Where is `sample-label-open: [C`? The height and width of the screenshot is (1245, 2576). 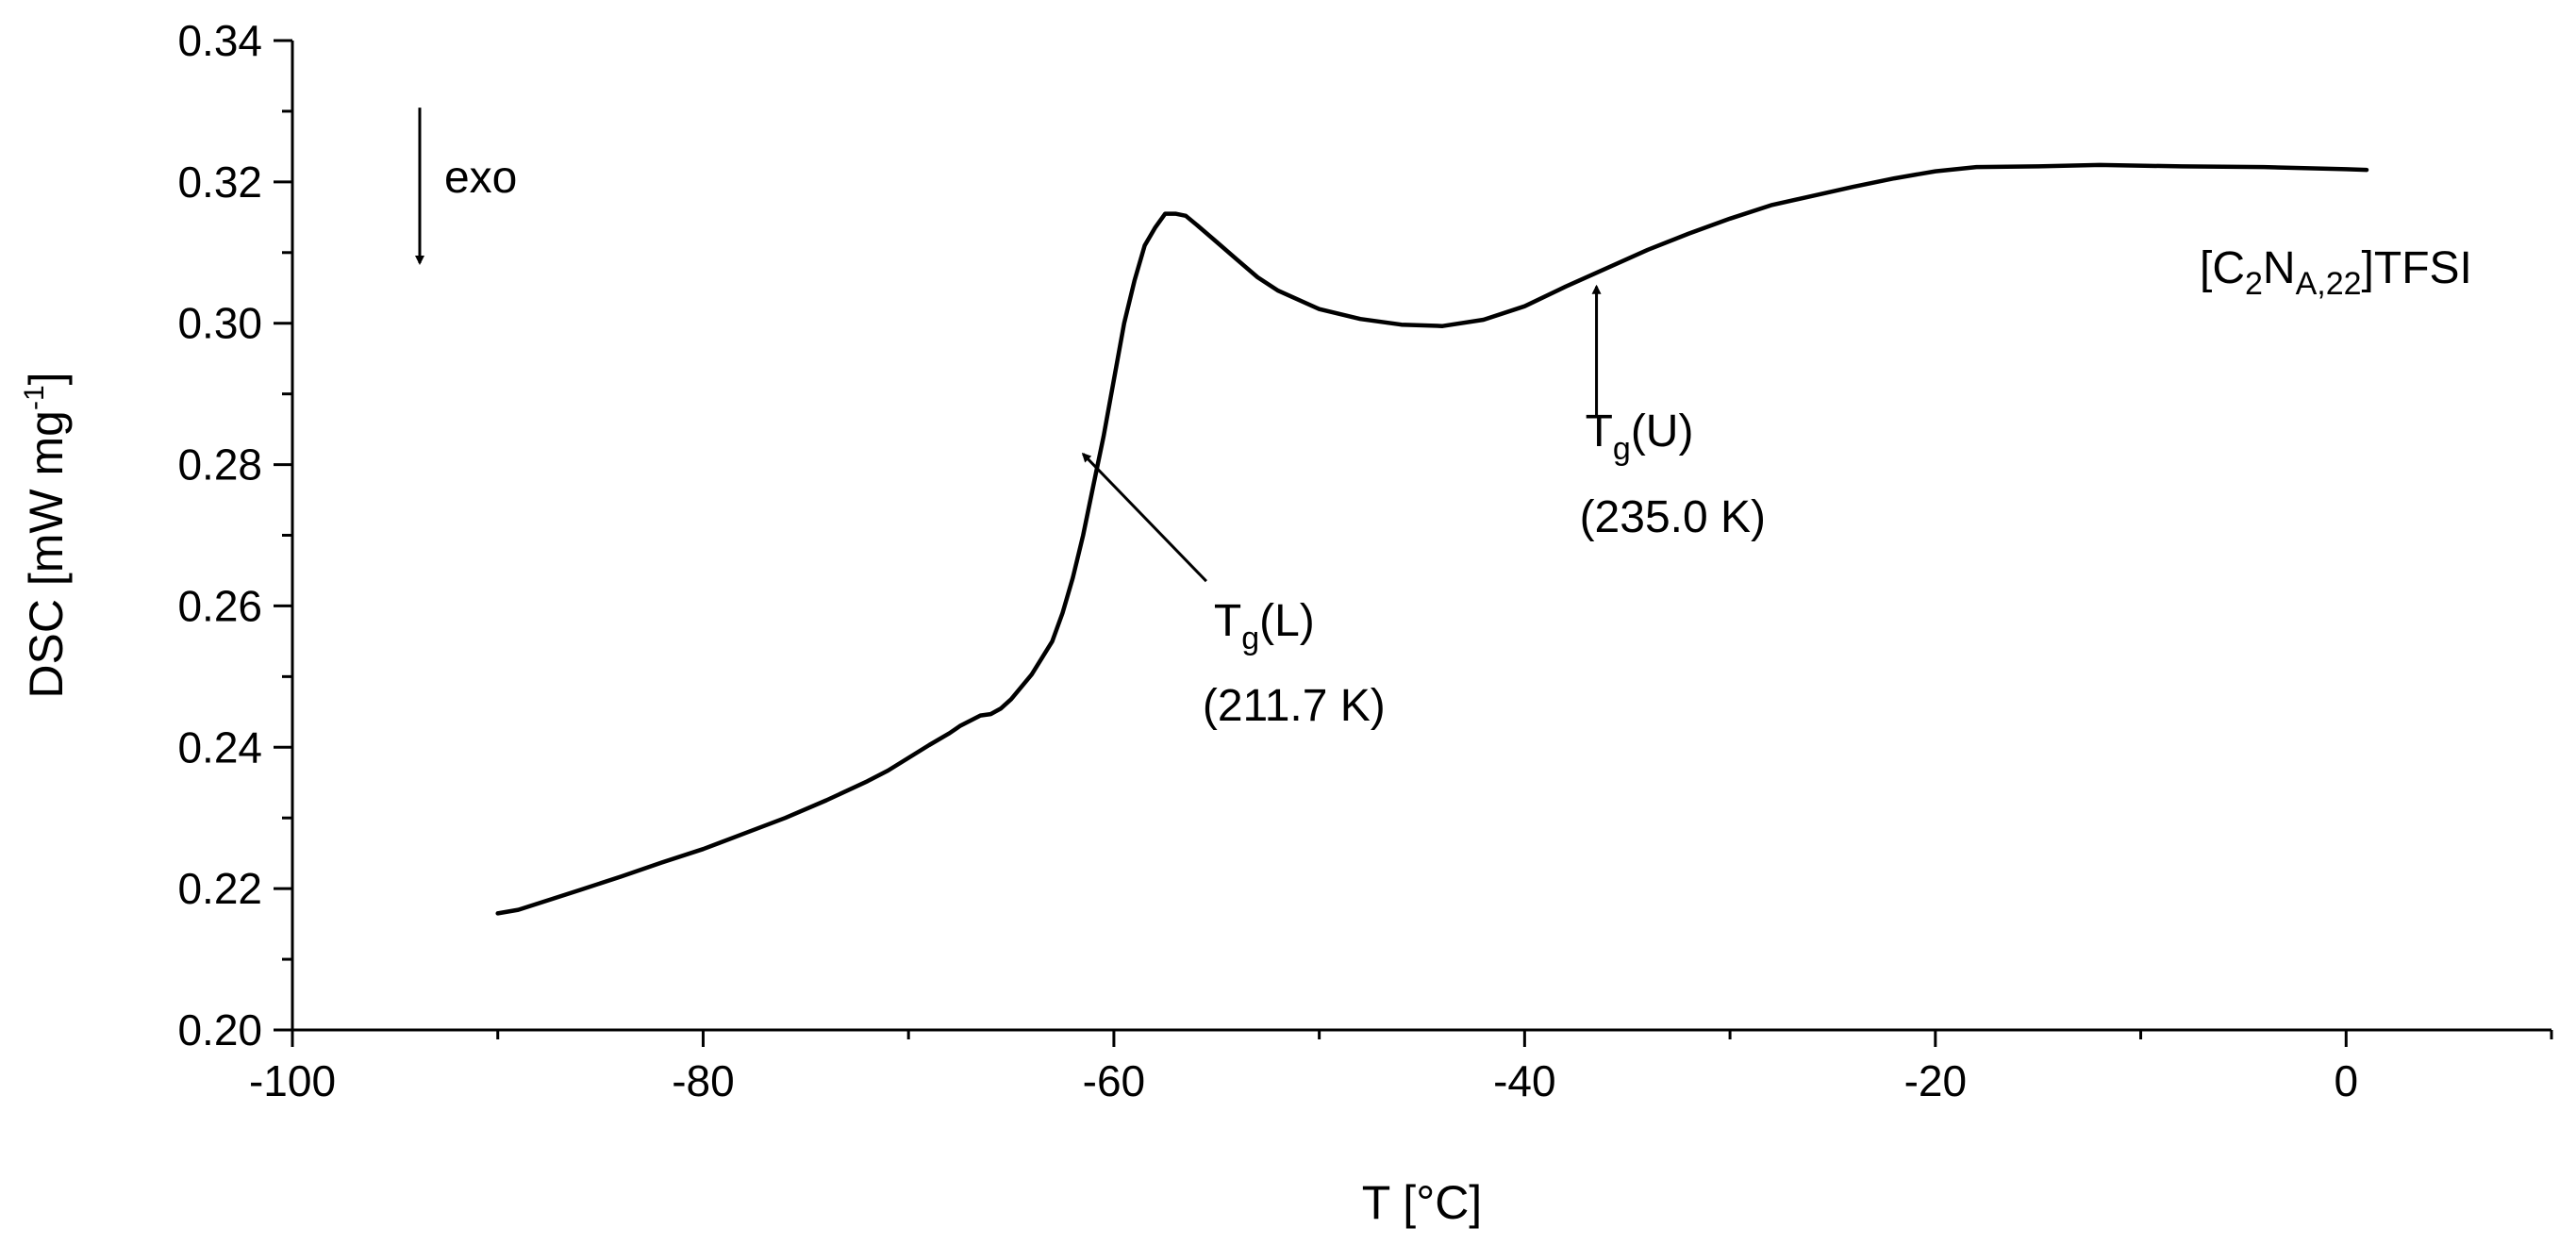
sample-label-open: [C is located at coordinates (2222, 268).